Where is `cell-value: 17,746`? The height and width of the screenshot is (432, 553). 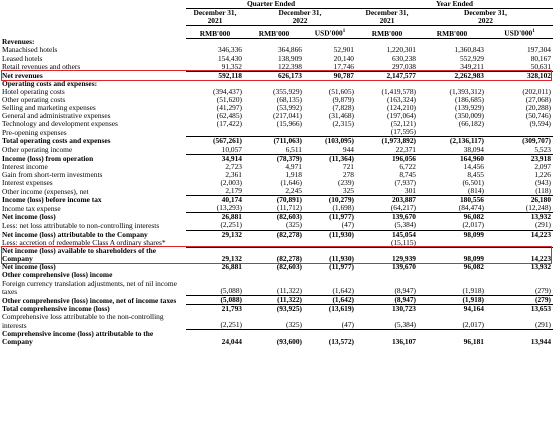 cell-value: 17,746 is located at coordinates (330, 67).